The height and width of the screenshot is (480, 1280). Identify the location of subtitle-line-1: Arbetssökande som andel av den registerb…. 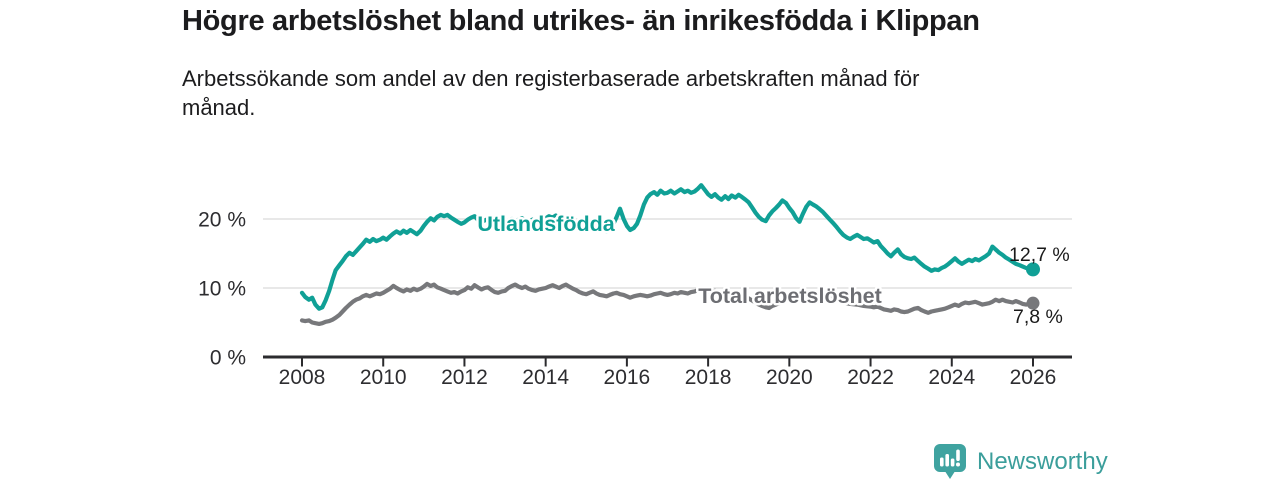
(551, 78).